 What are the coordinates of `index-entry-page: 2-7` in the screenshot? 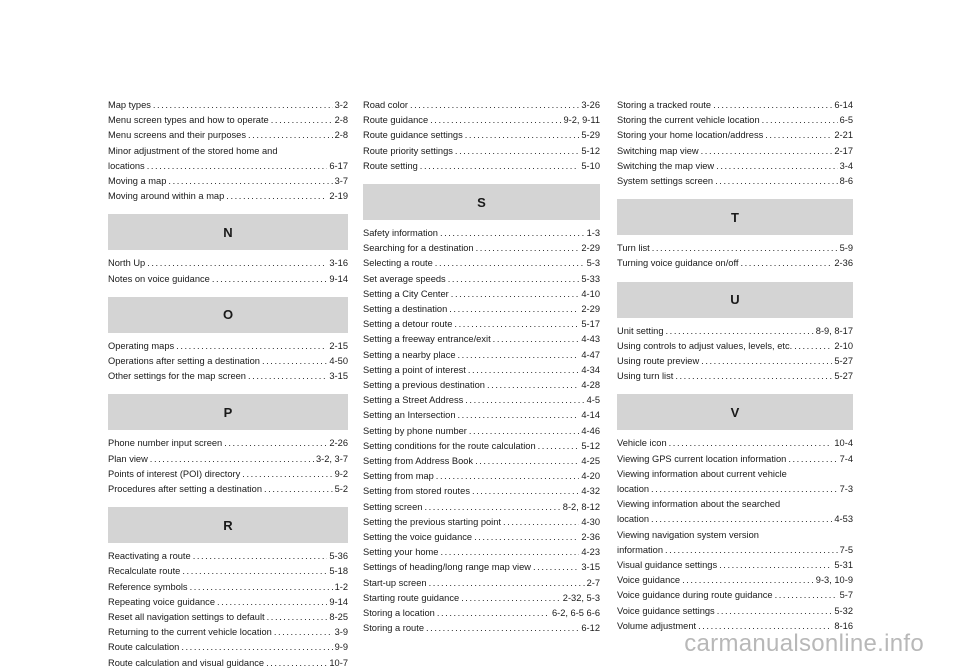 It's located at (593, 582).